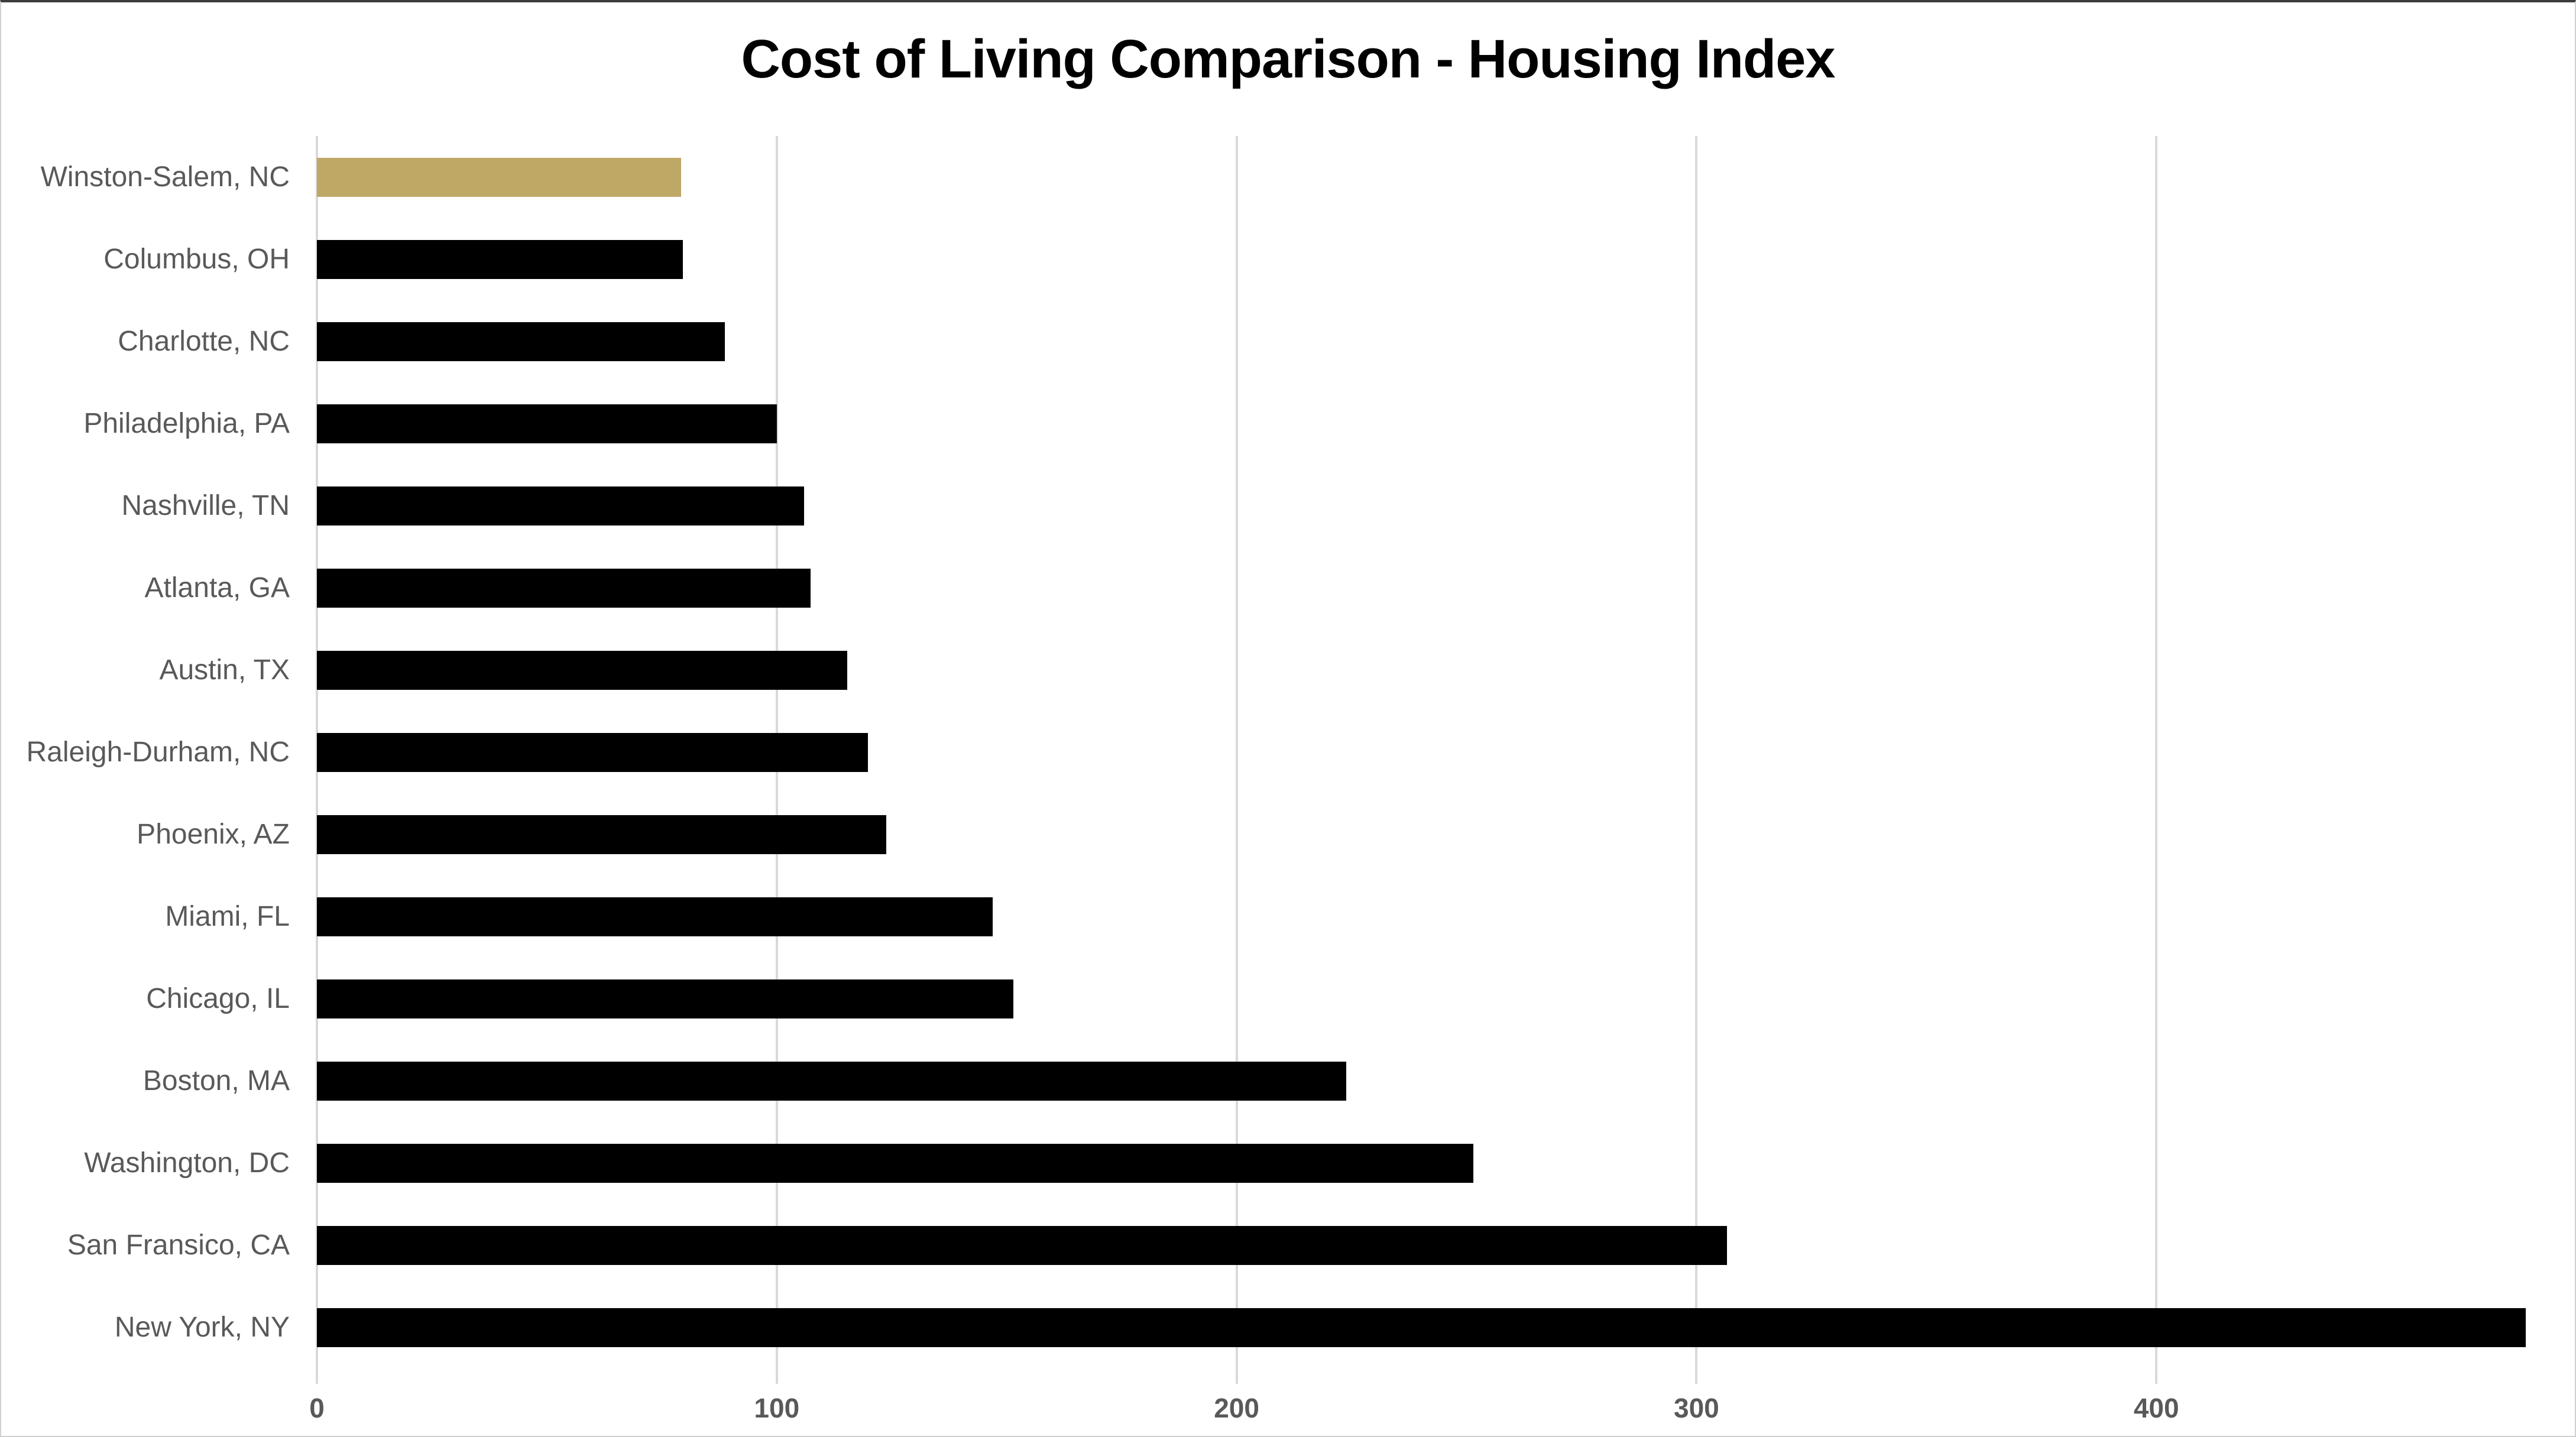  I want to click on bar-row: Phoenix, AZ, so click(1288, 834).